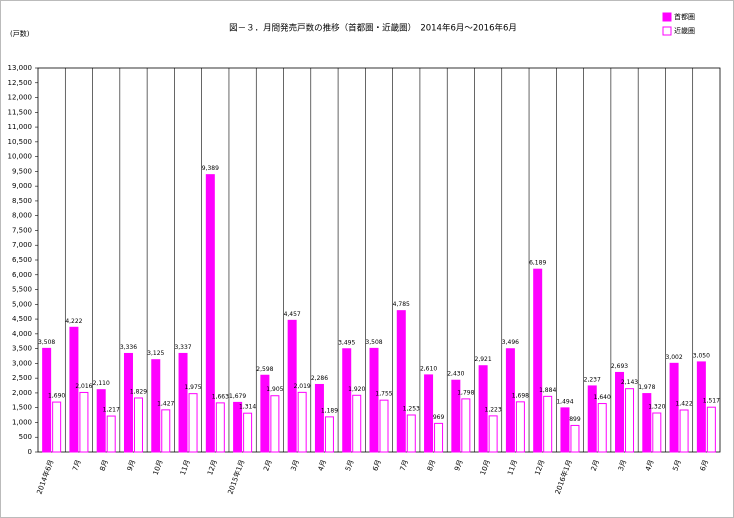  What do you see at coordinates (592, 379) in the screenshot?
I see `value-label: 2,237` at bounding box center [592, 379].